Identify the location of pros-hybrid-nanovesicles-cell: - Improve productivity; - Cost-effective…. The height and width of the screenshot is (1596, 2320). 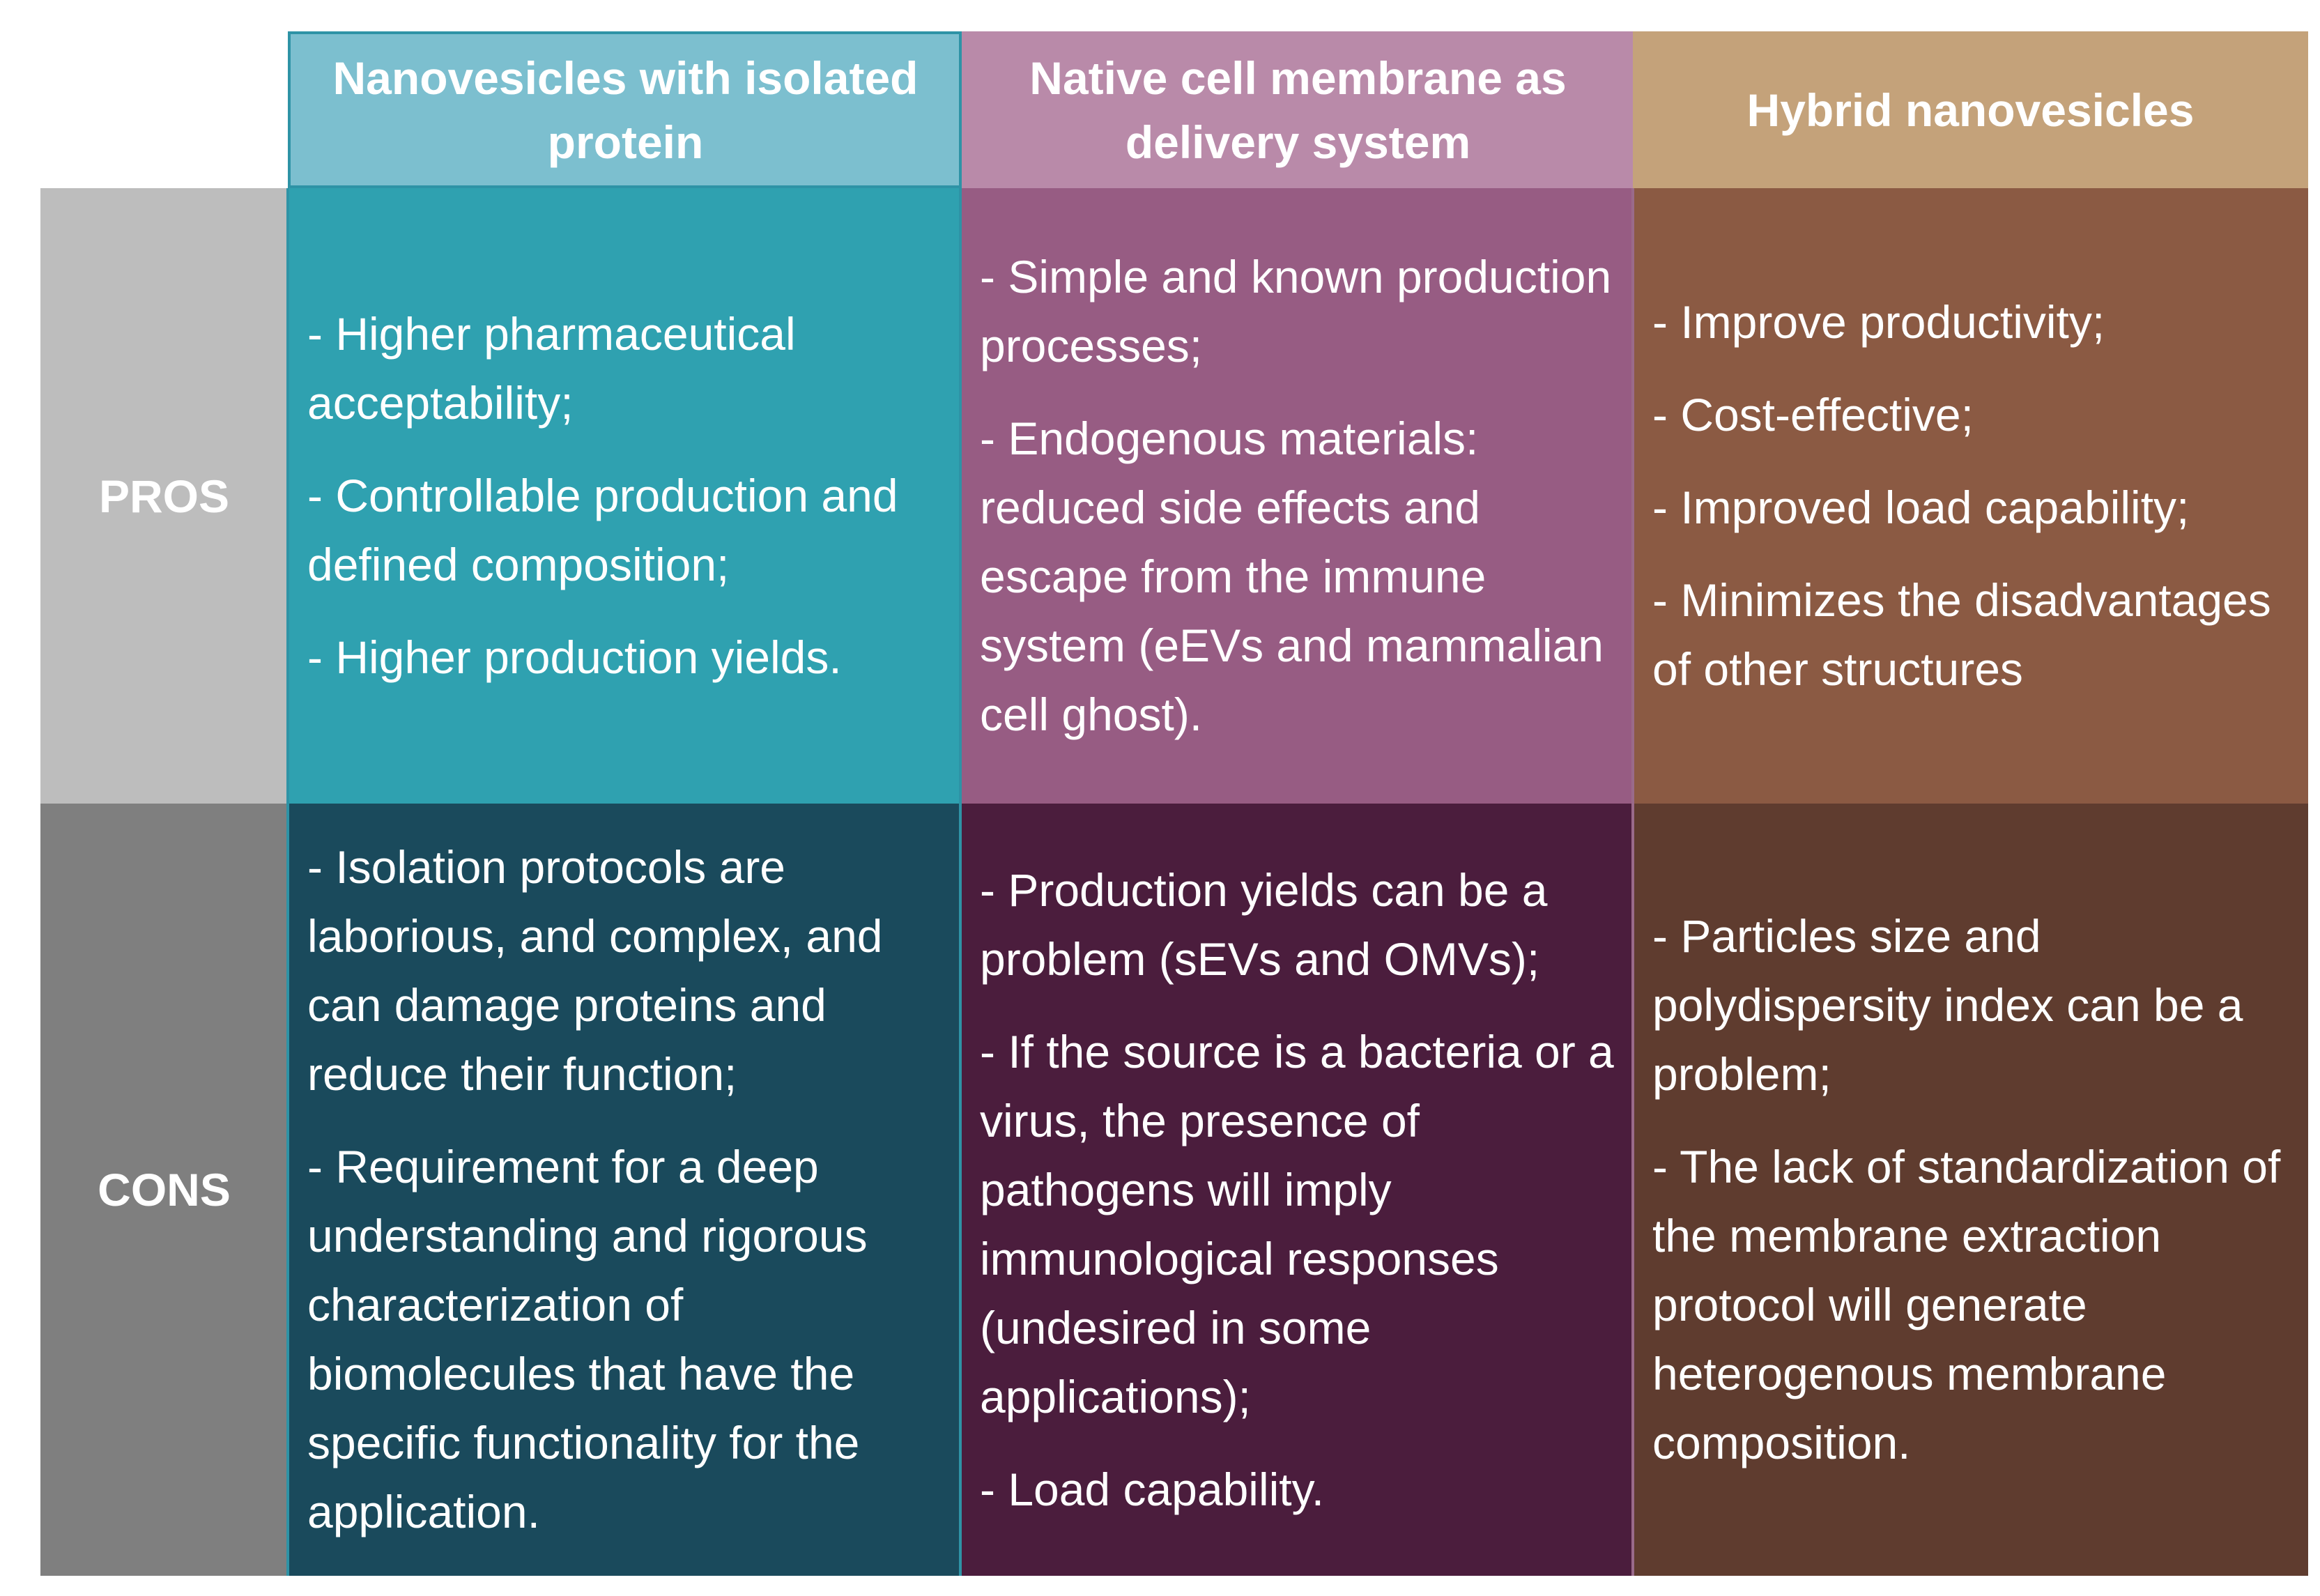
(1970, 496).